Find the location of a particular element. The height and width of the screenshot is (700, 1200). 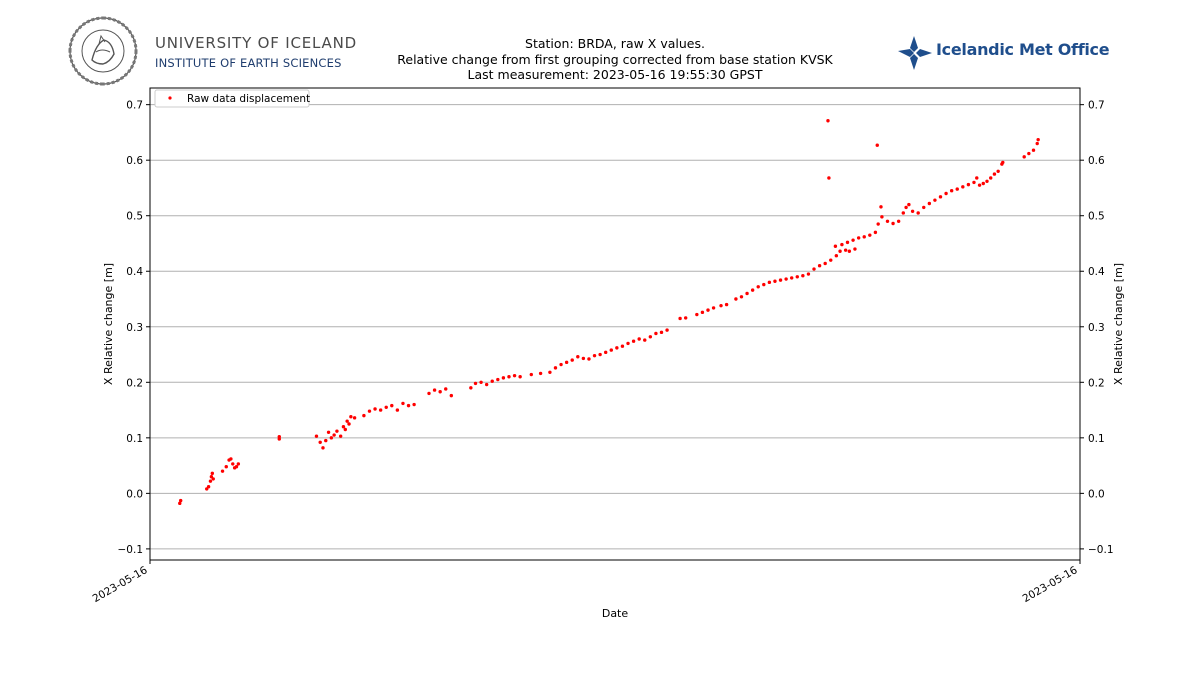

x-axis-label: Date is located at coordinates (615, 613).